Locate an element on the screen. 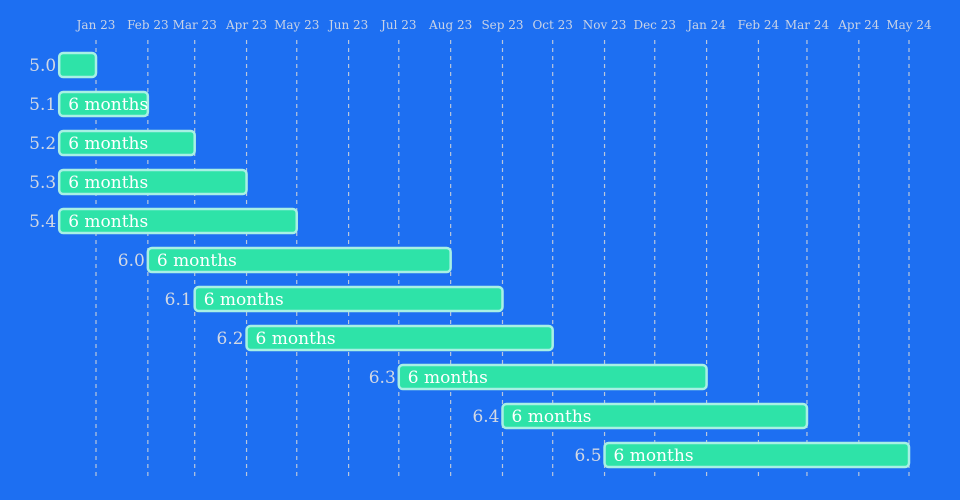  x-tick-label: Apr 24 is located at coordinates (858, 25).